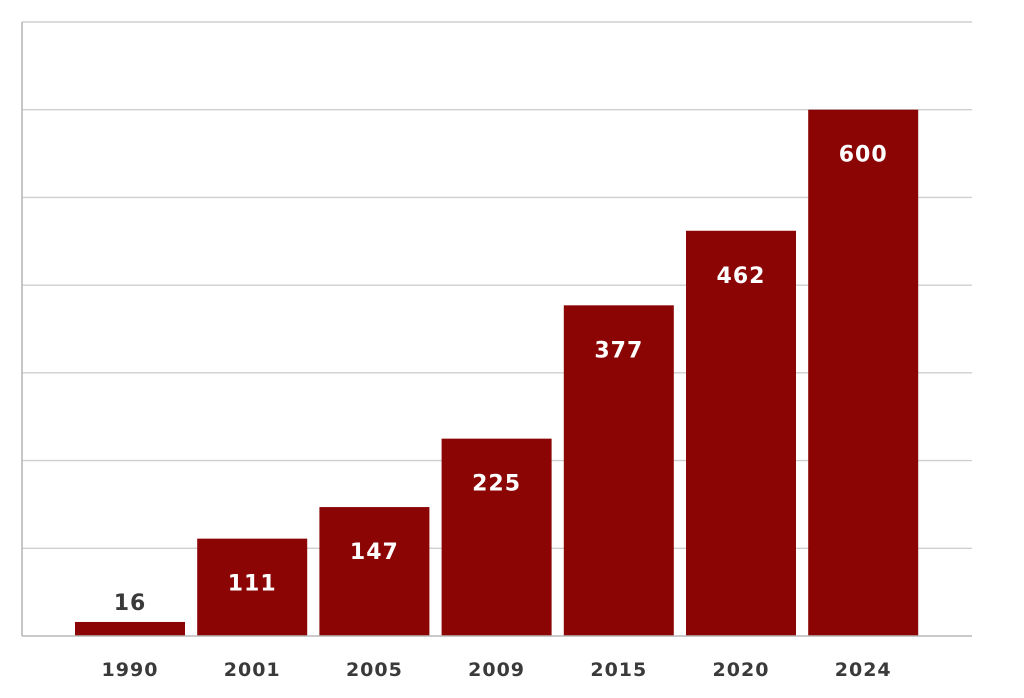 The image size is (1024, 698). Describe the element at coordinates (496, 484) in the screenshot. I see `bar-value-label: 225` at that location.